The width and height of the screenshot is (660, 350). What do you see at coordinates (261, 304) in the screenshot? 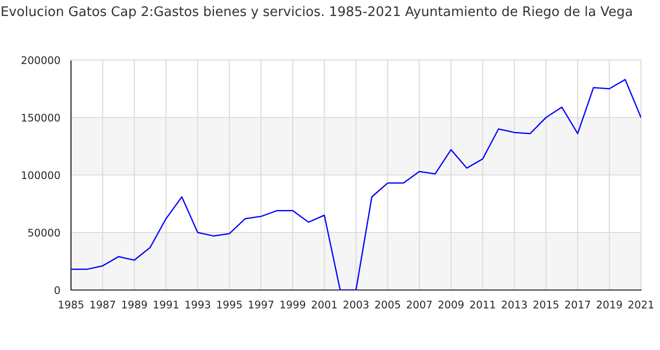
I see `x-tick-label: 1997` at bounding box center [261, 304].